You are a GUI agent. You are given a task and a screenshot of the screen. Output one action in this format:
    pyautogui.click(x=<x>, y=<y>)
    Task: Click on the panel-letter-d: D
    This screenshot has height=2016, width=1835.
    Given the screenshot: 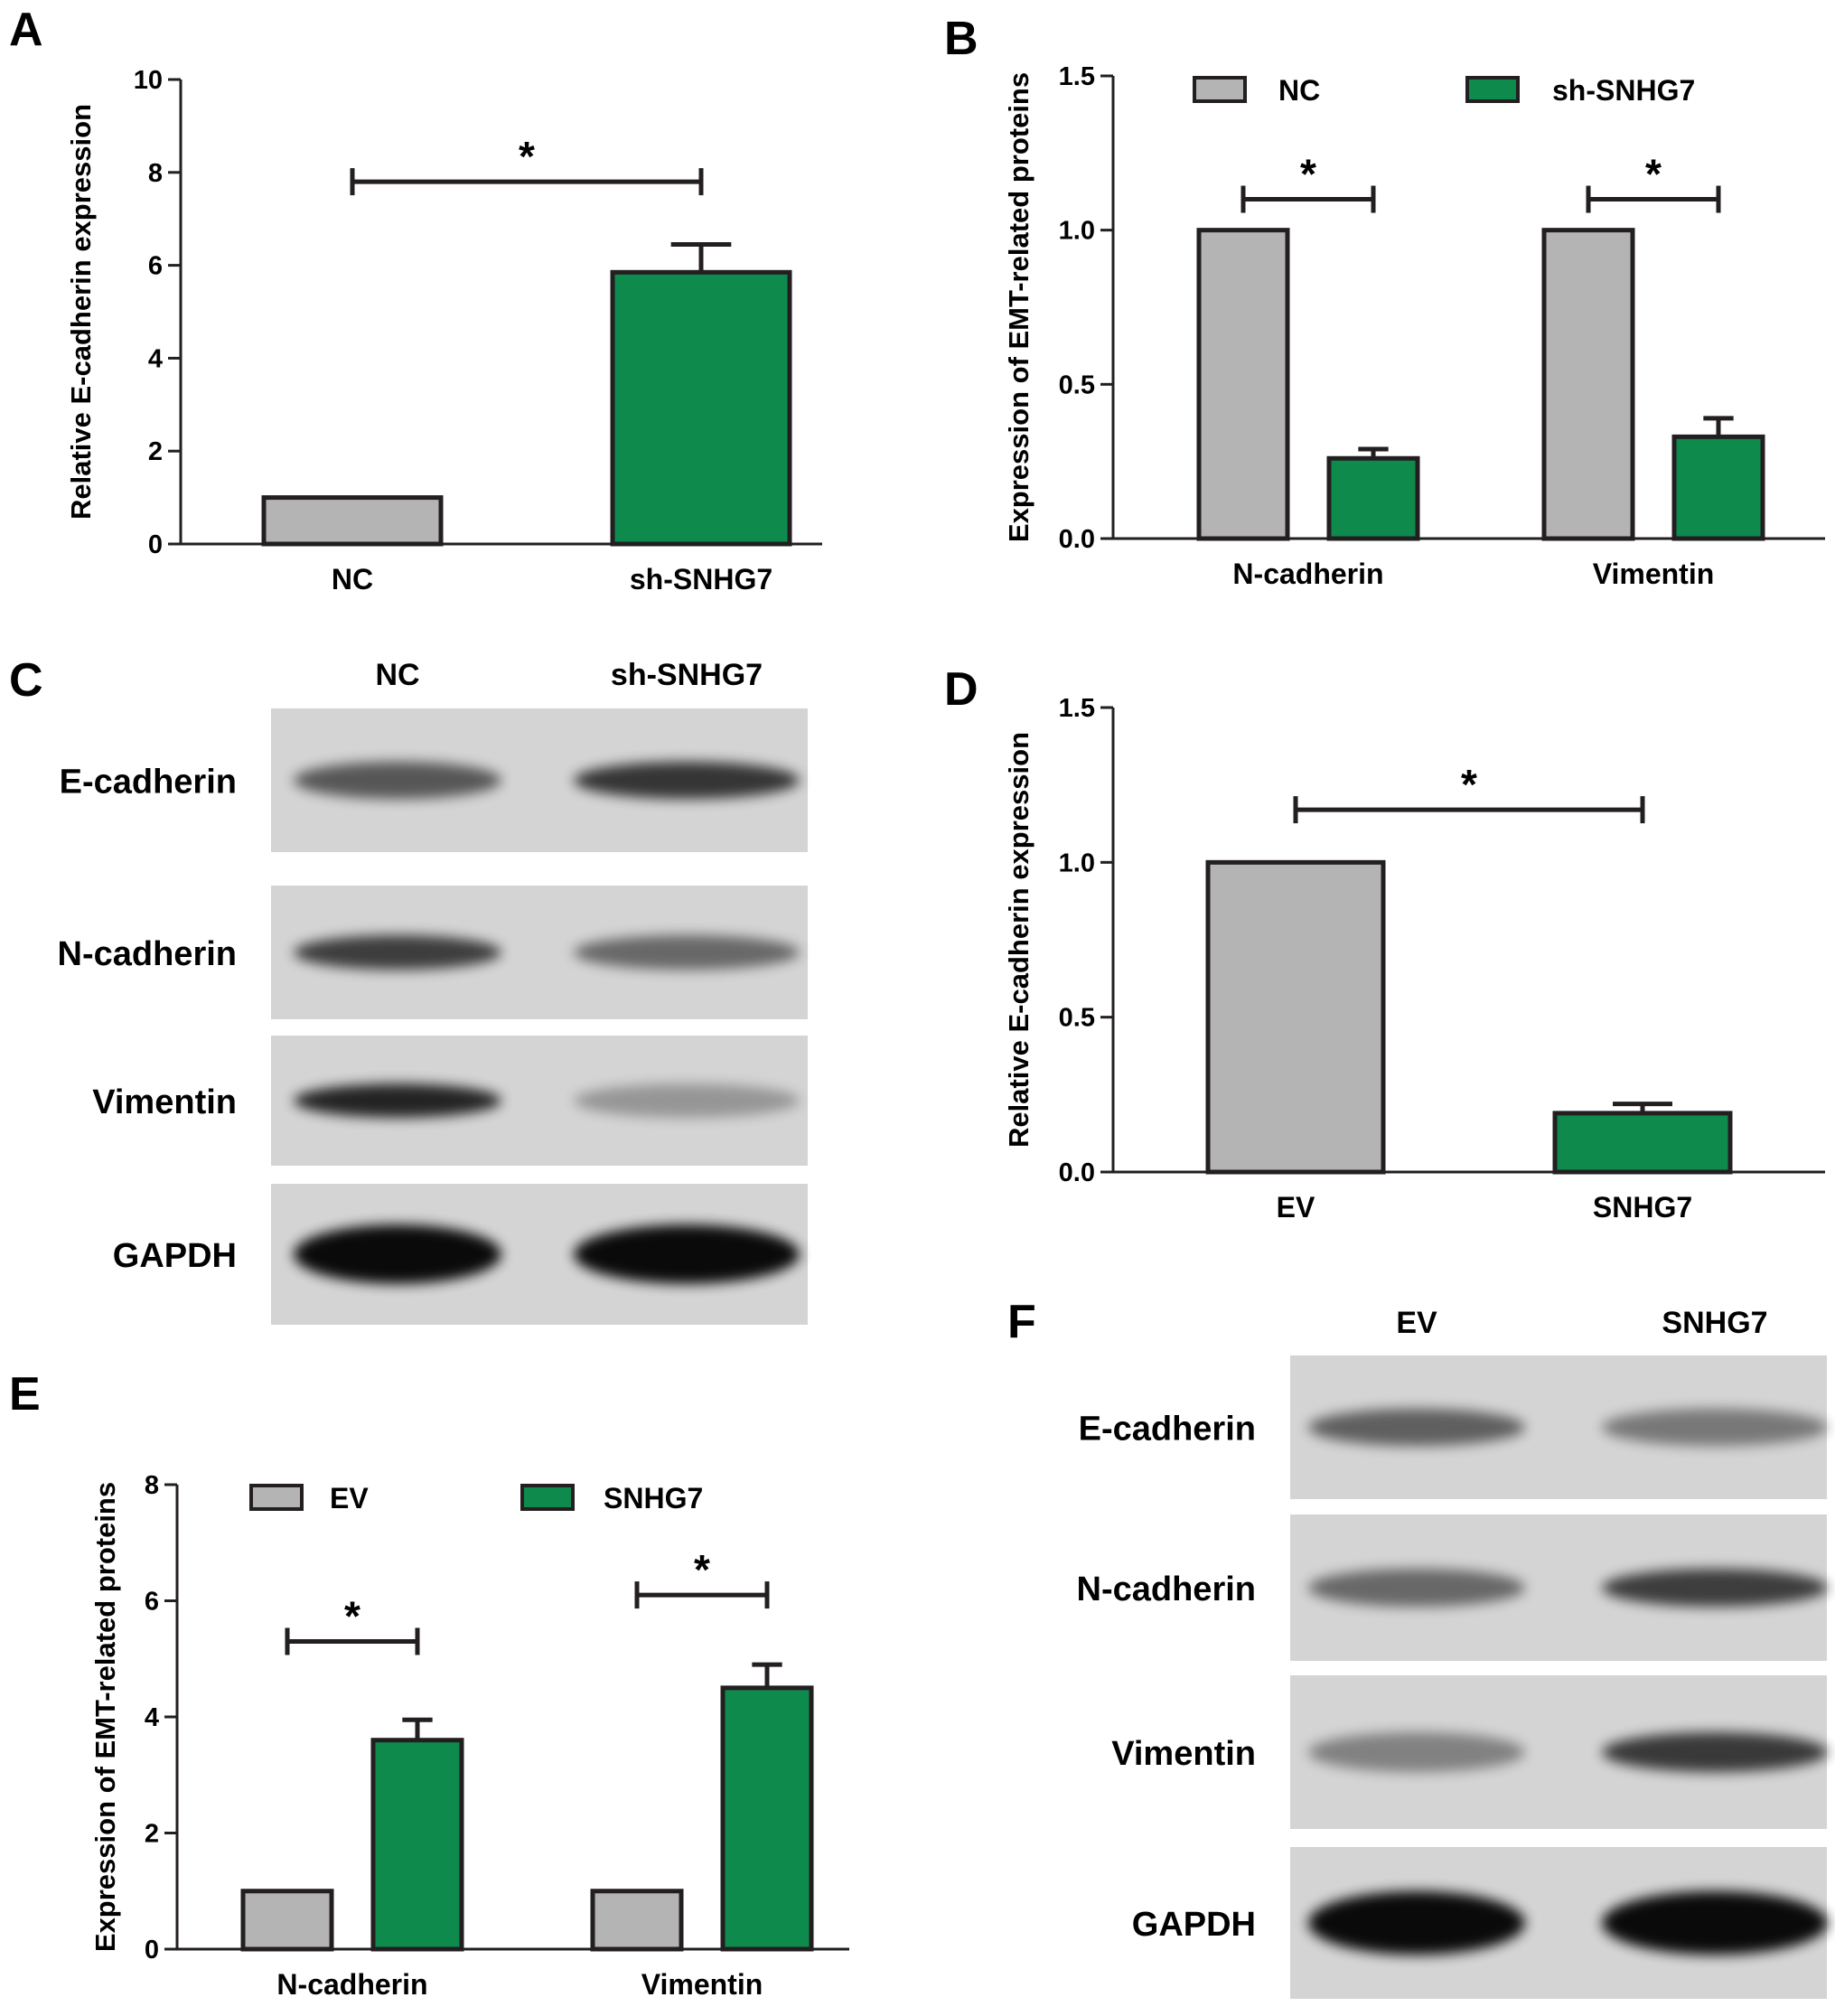 What is the action you would take?
    pyautogui.click(x=961, y=689)
    